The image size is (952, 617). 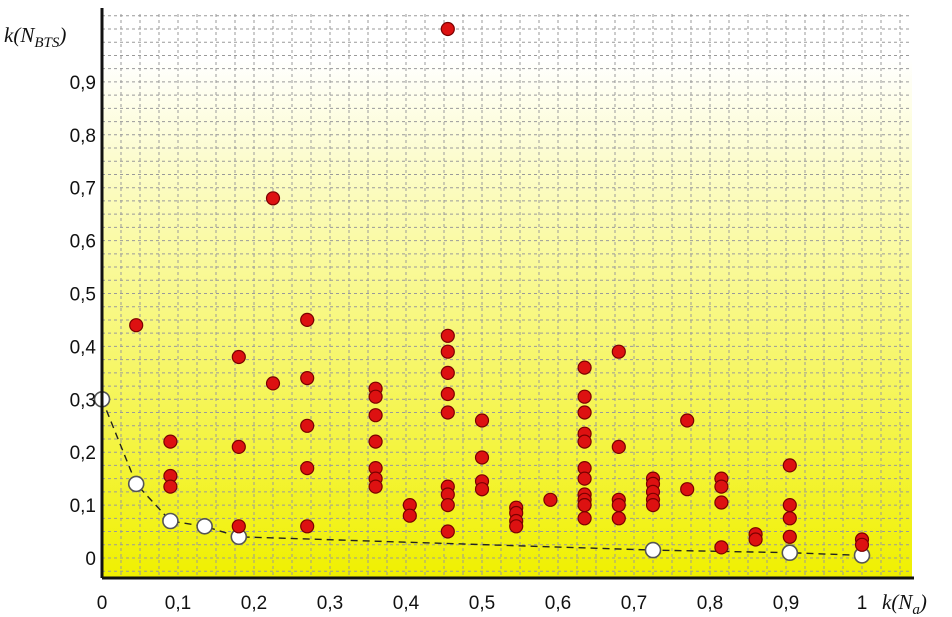 What do you see at coordinates (90, 559) in the screenshot?
I see `y-tick-label: 0` at bounding box center [90, 559].